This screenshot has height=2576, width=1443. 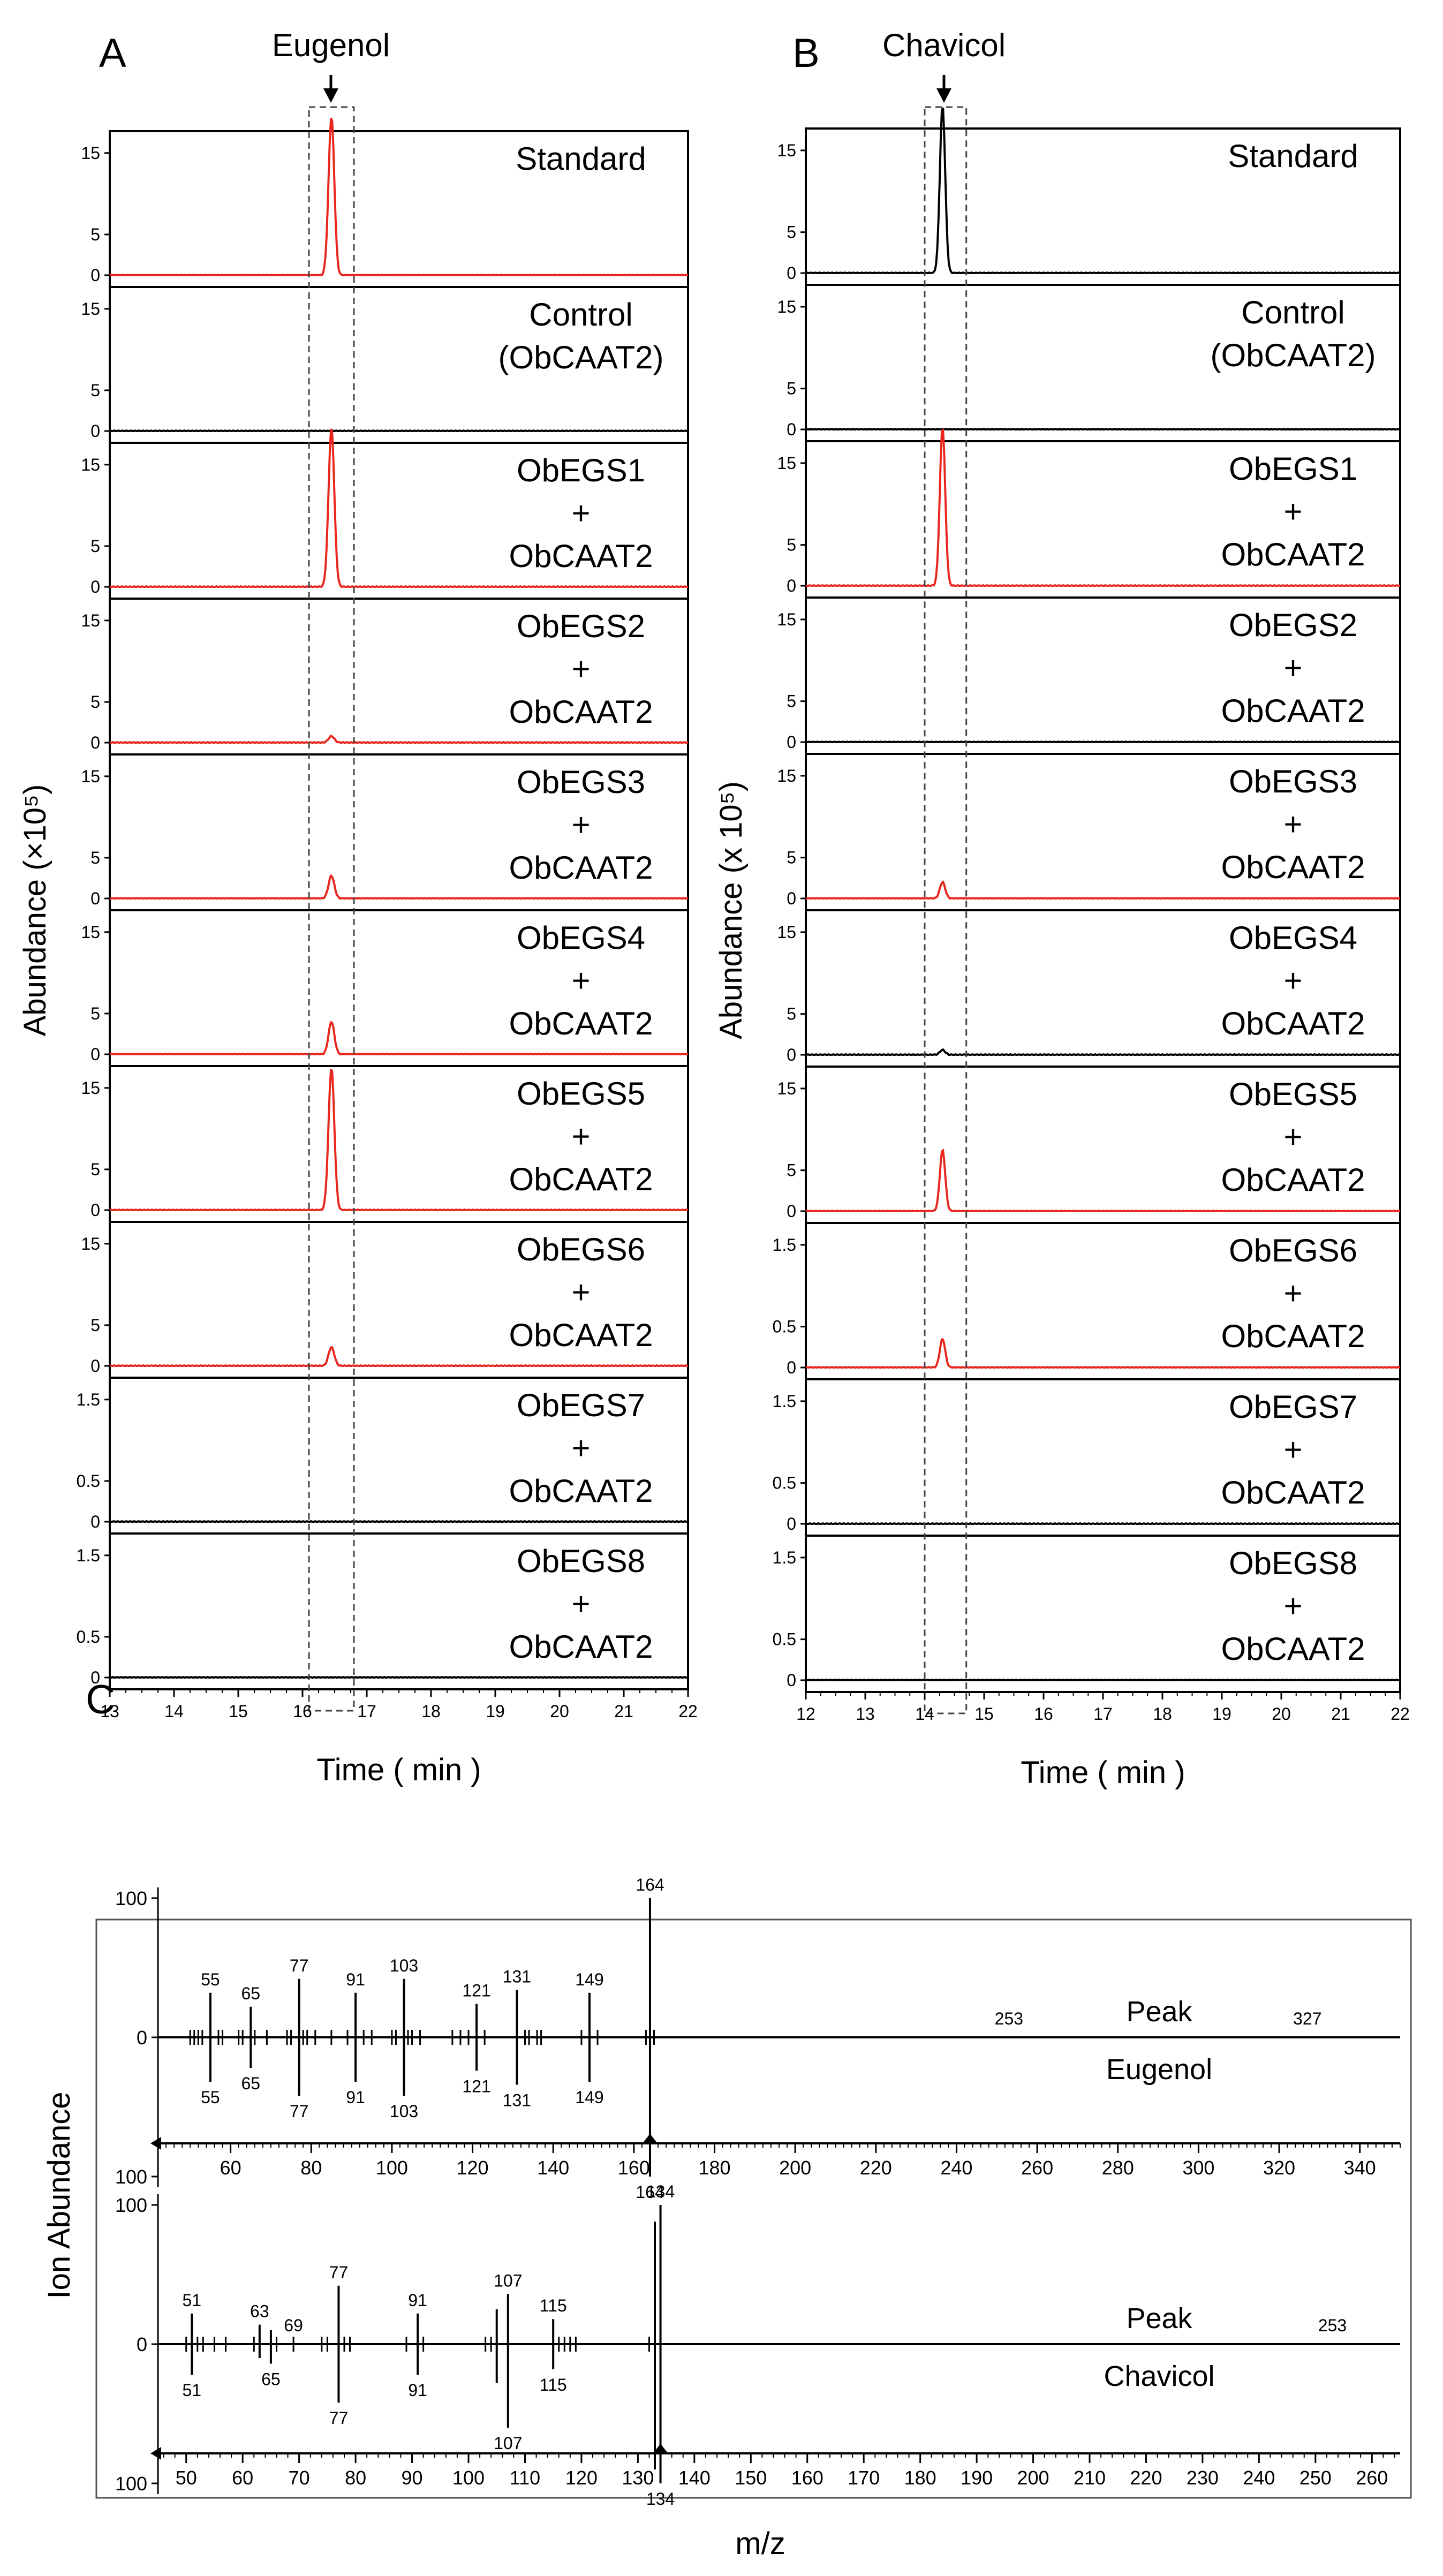 What do you see at coordinates (1159, 2069) in the screenshot?
I see `spectrum-lower-word: Eugenol` at bounding box center [1159, 2069].